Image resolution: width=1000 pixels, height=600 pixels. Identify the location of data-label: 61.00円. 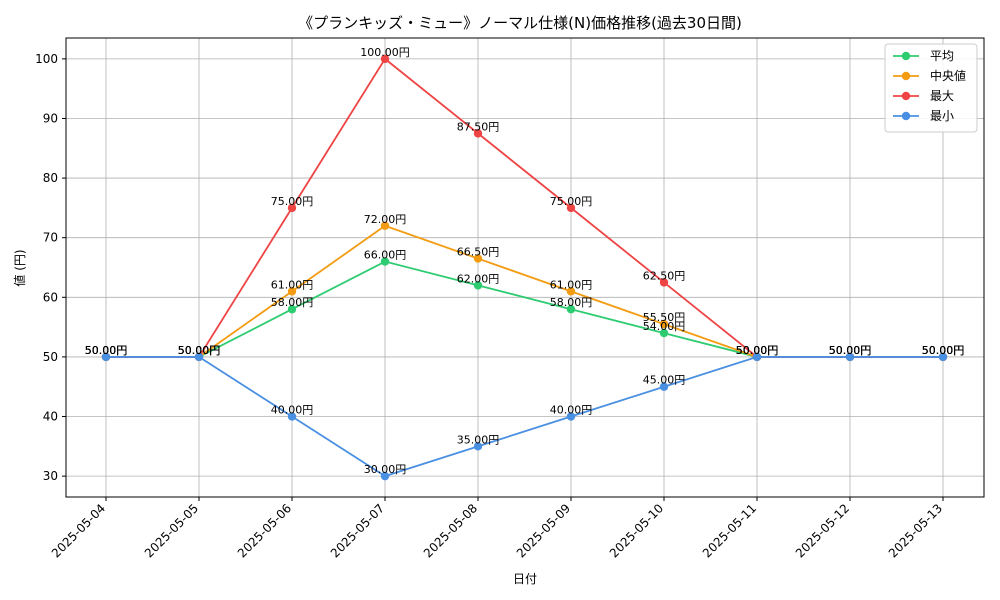
(571, 284).